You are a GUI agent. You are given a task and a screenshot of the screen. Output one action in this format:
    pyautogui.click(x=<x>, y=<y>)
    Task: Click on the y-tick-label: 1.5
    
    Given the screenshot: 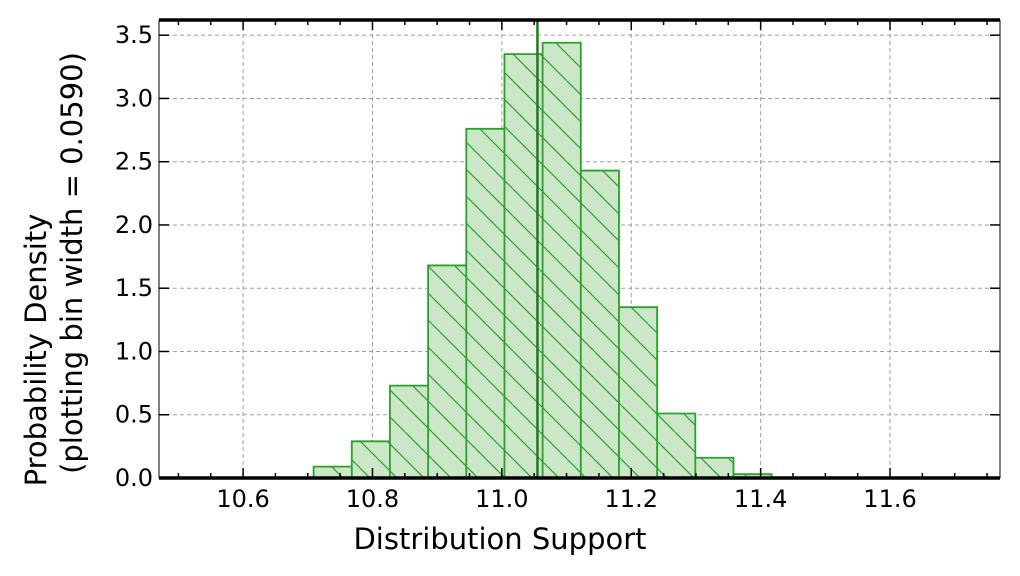 What is the action you would take?
    pyautogui.click(x=134, y=288)
    